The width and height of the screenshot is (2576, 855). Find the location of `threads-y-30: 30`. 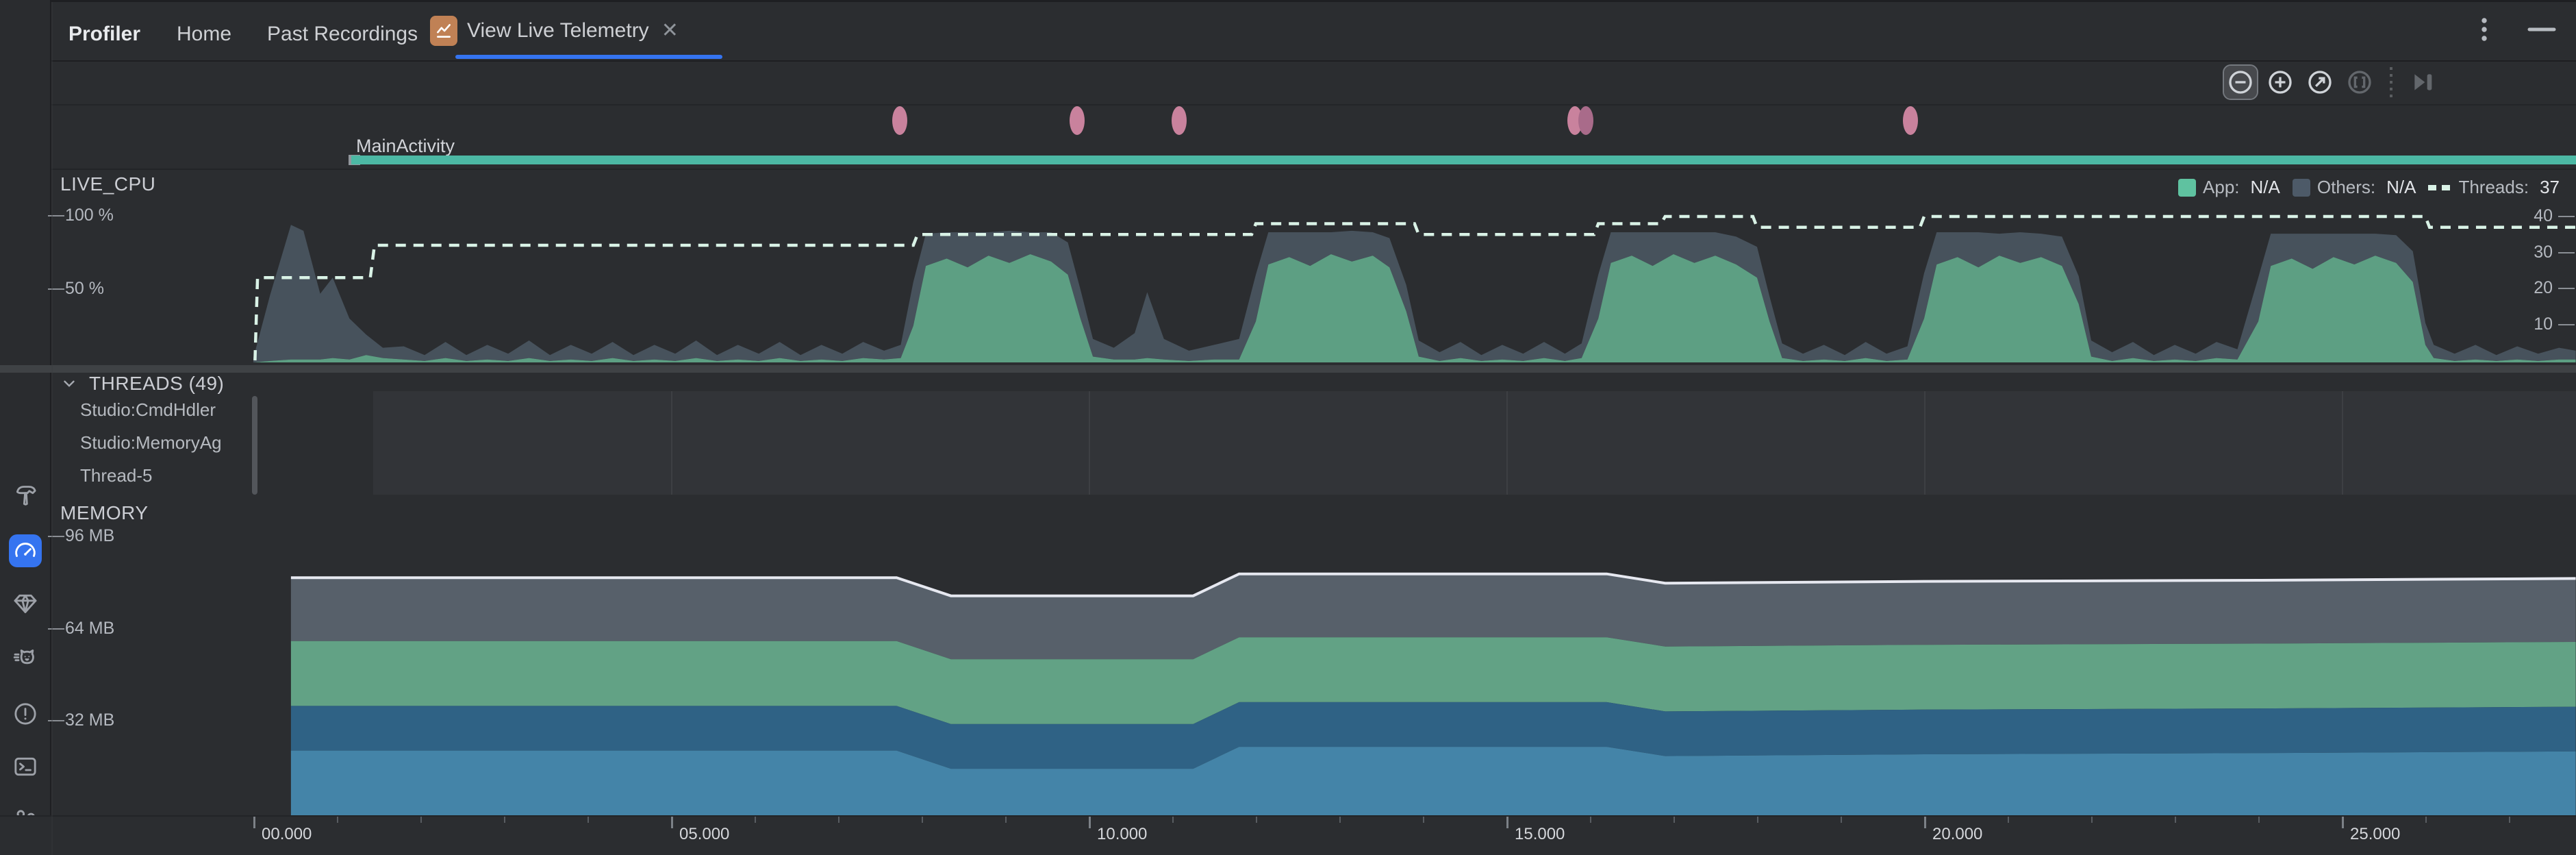

threads-y-30: 30 is located at coordinates (2543, 252).